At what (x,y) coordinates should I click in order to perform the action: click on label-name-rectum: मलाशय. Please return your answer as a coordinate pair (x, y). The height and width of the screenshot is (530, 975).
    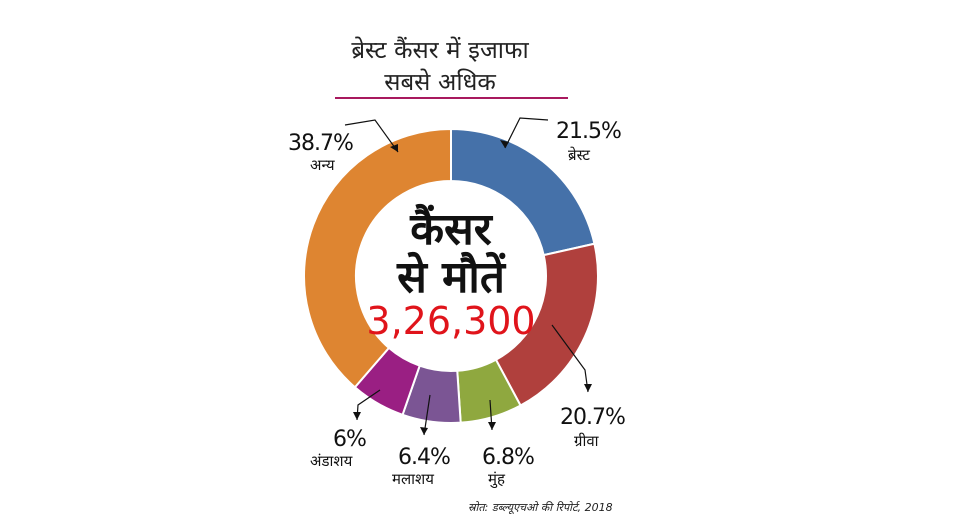
    Looking at the image, I should click on (413, 479).